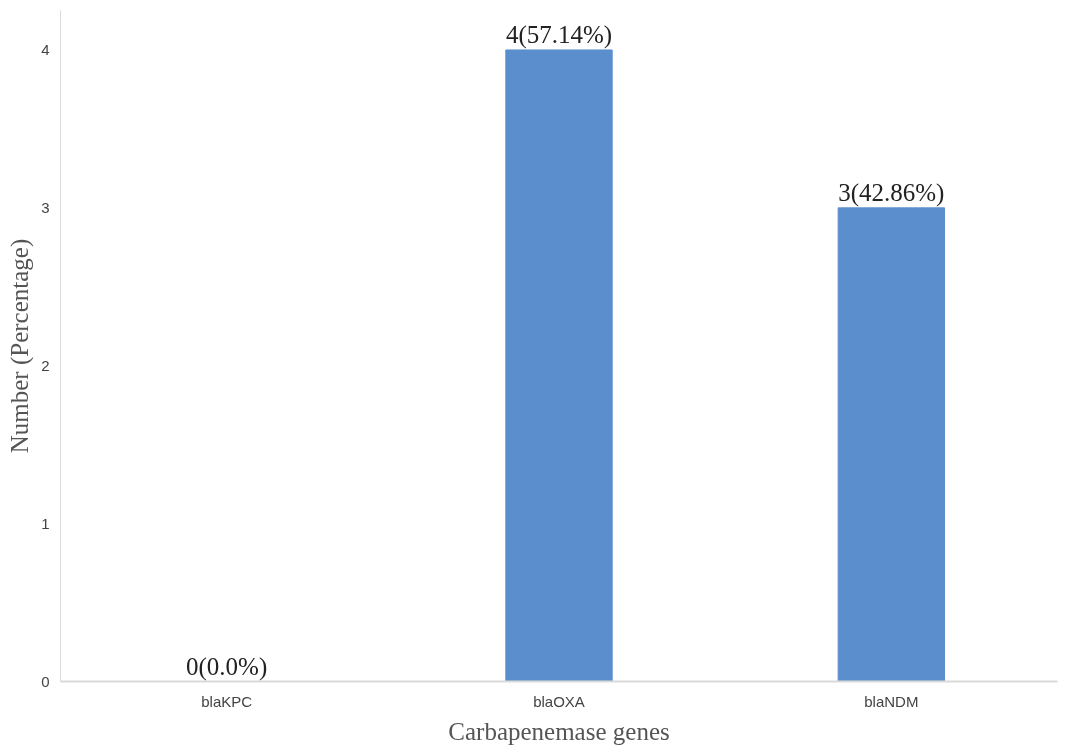 The image size is (1067, 747). What do you see at coordinates (891, 701) in the screenshot?
I see `x-tick-label: blaNDM` at bounding box center [891, 701].